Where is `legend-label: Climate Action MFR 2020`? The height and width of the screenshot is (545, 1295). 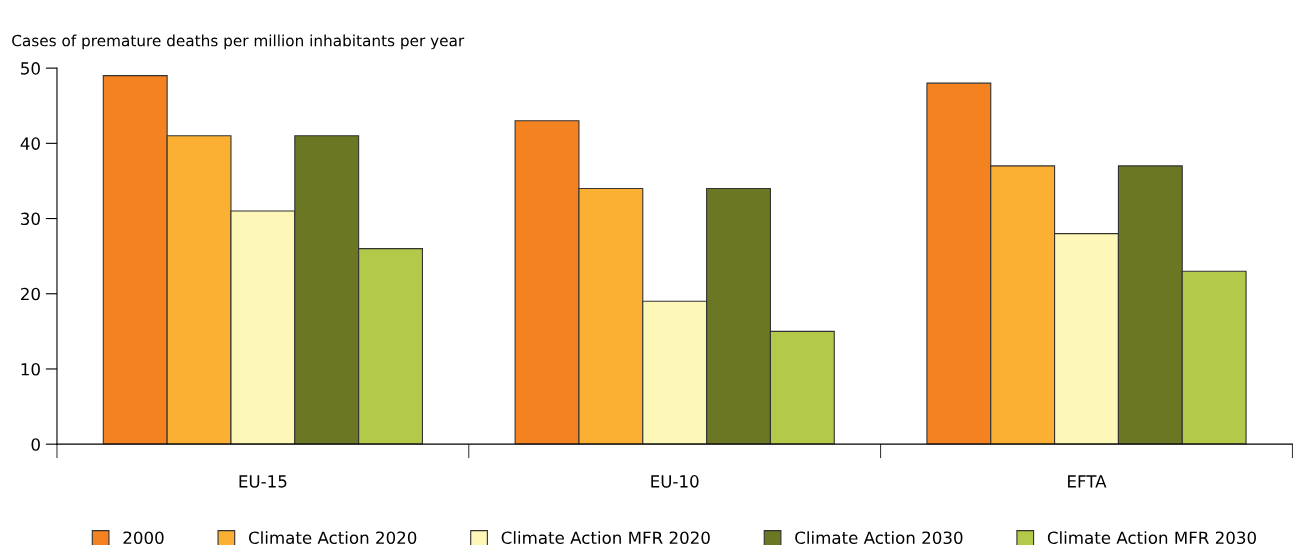
legend-label: Climate Action MFR 2020 is located at coordinates (605, 538).